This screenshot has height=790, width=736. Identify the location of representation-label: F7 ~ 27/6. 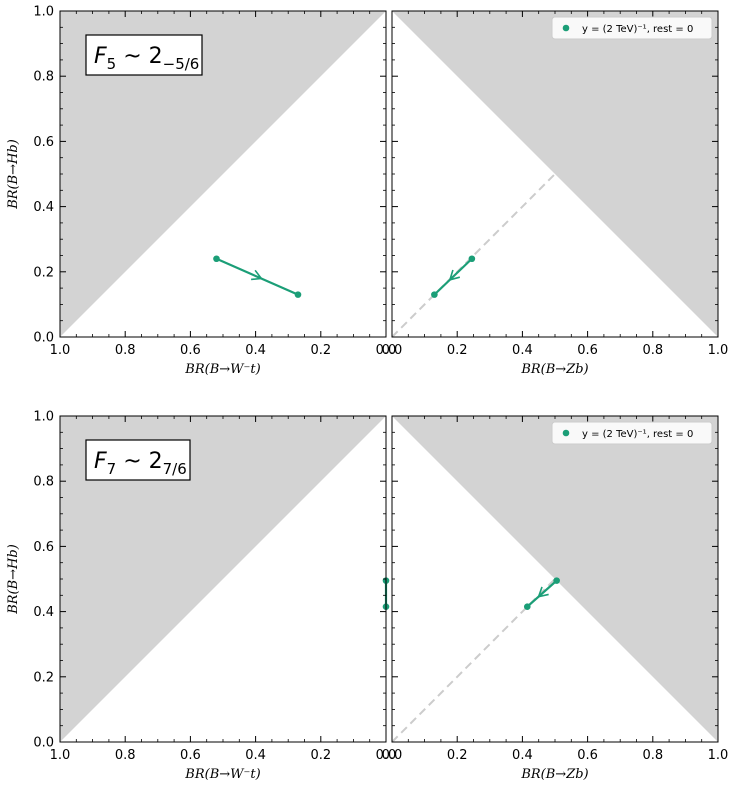
(138, 460).